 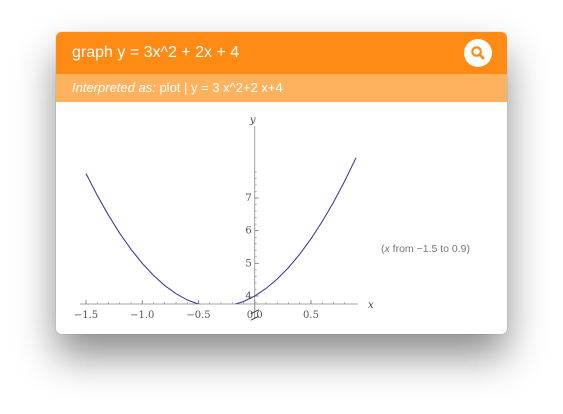 I want to click on interpretation-label: Interpreted as:, so click(x=114, y=87).